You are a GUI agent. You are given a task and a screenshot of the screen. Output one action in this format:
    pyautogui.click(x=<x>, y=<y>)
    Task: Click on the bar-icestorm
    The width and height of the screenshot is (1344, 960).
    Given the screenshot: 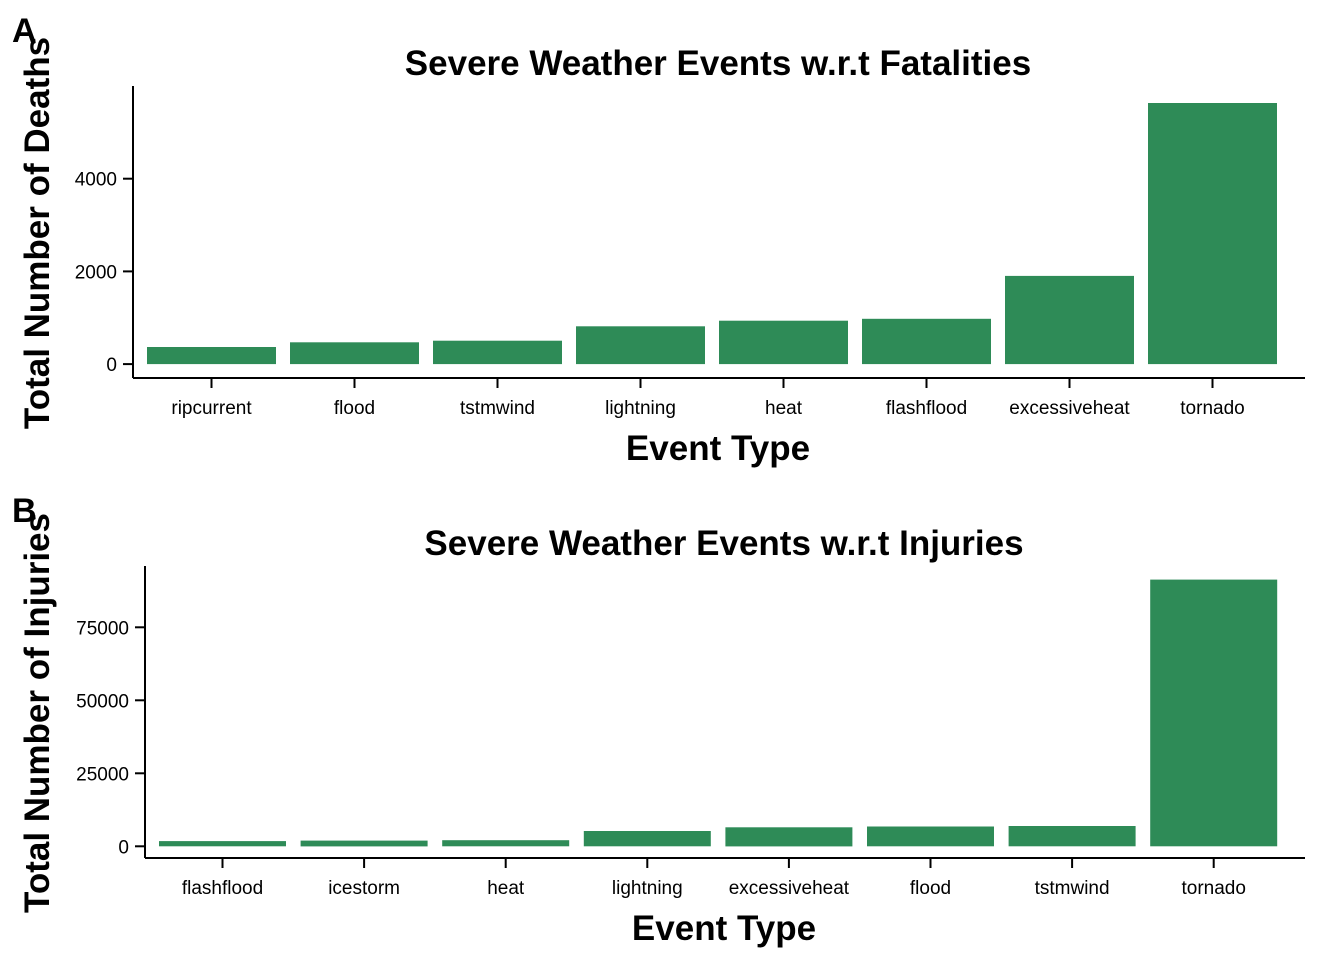 What is the action you would take?
    pyautogui.click(x=364, y=843)
    